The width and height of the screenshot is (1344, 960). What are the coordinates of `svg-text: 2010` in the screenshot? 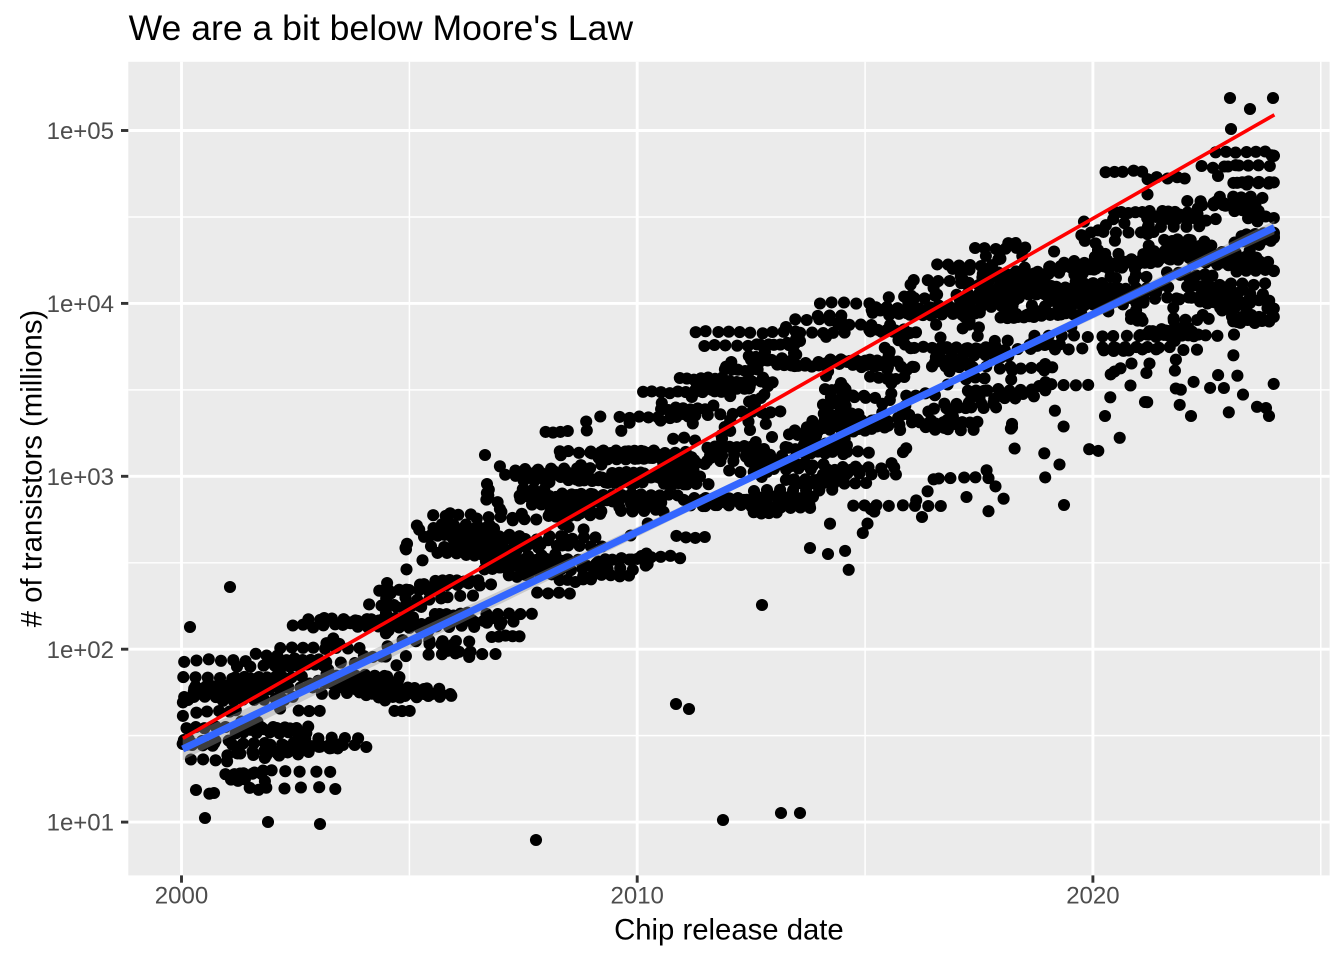 It's located at (637, 896).